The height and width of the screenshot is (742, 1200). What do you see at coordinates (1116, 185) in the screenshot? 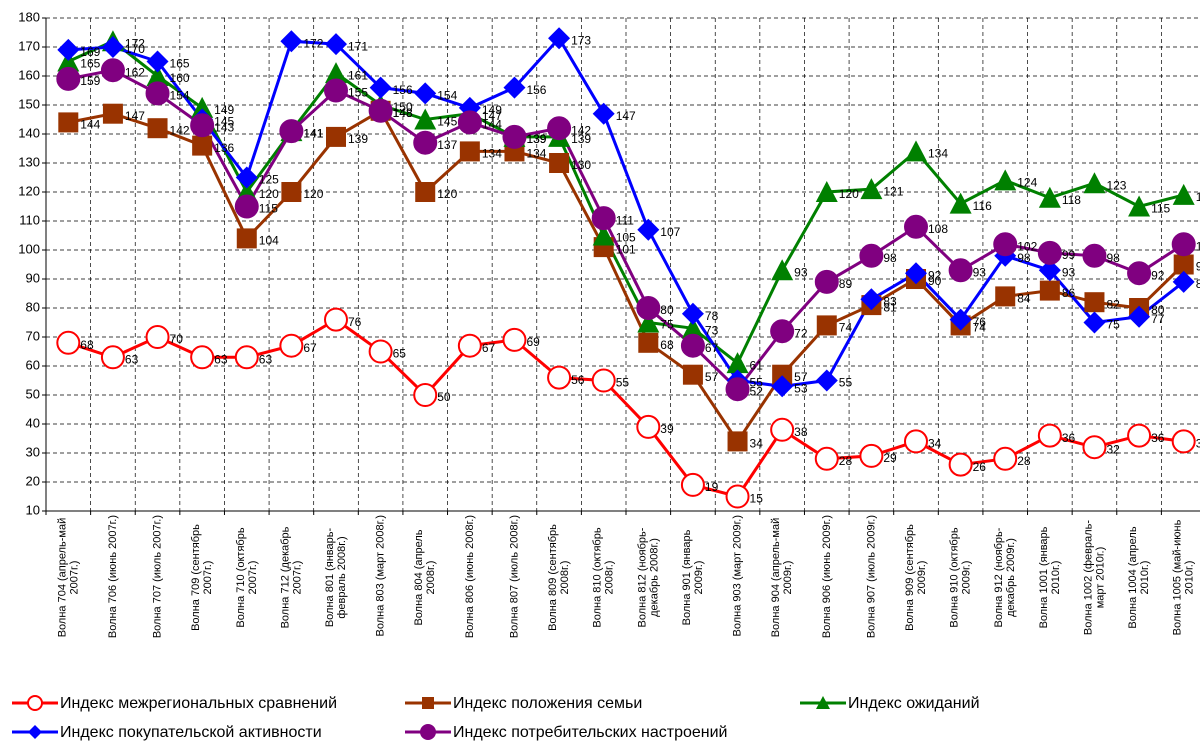
I see `data-label: 123` at bounding box center [1116, 185].